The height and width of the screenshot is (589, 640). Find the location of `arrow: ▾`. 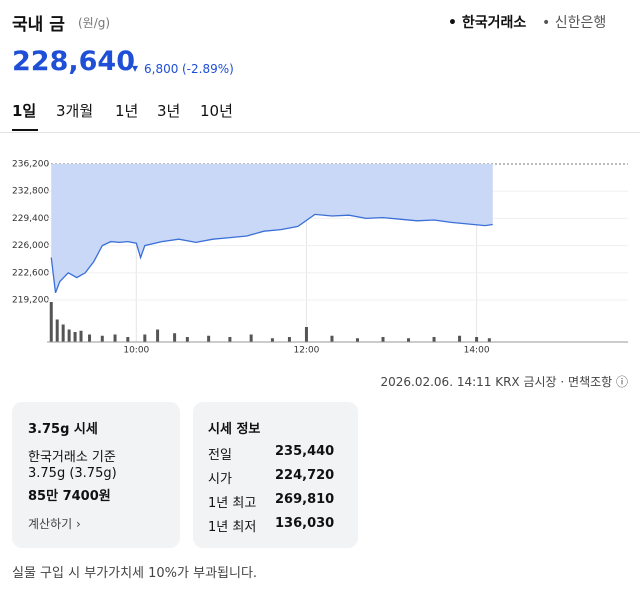

arrow: ▾ is located at coordinates (135, 68).